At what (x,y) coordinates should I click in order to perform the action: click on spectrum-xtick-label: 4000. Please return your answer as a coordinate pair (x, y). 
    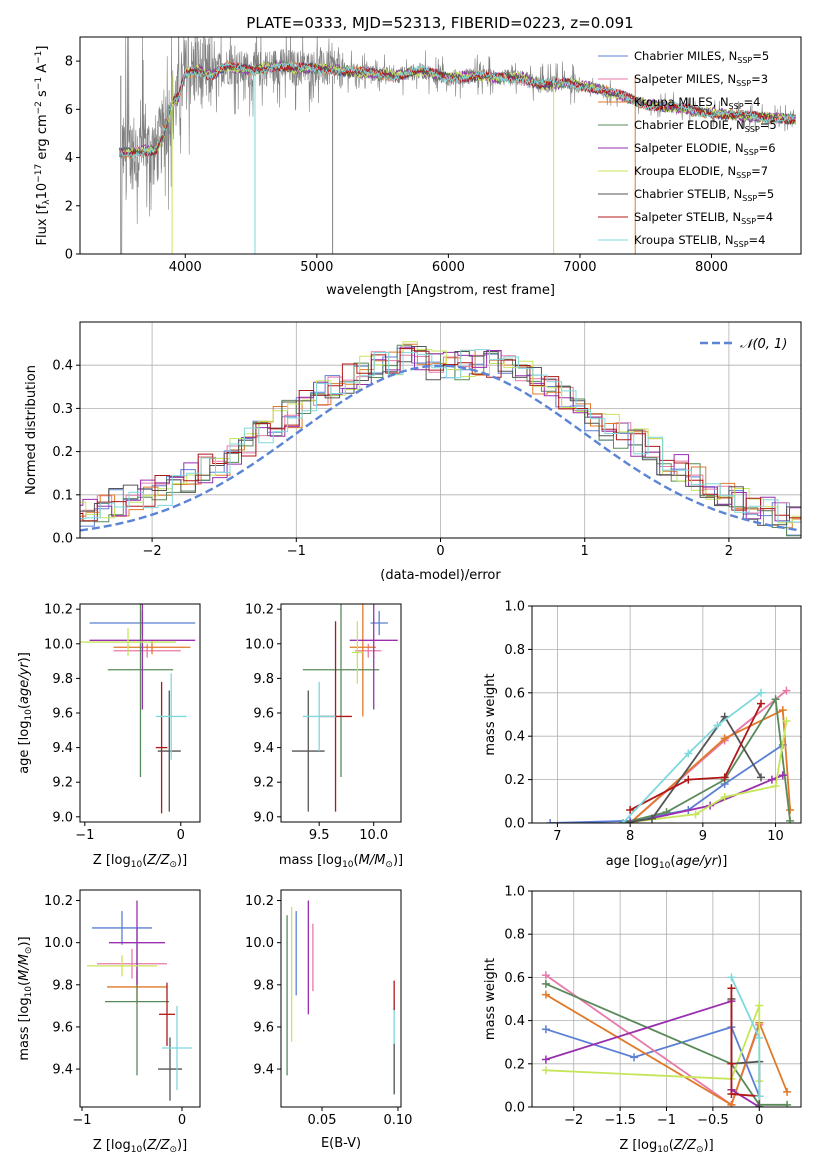
    Looking at the image, I should click on (185, 267).